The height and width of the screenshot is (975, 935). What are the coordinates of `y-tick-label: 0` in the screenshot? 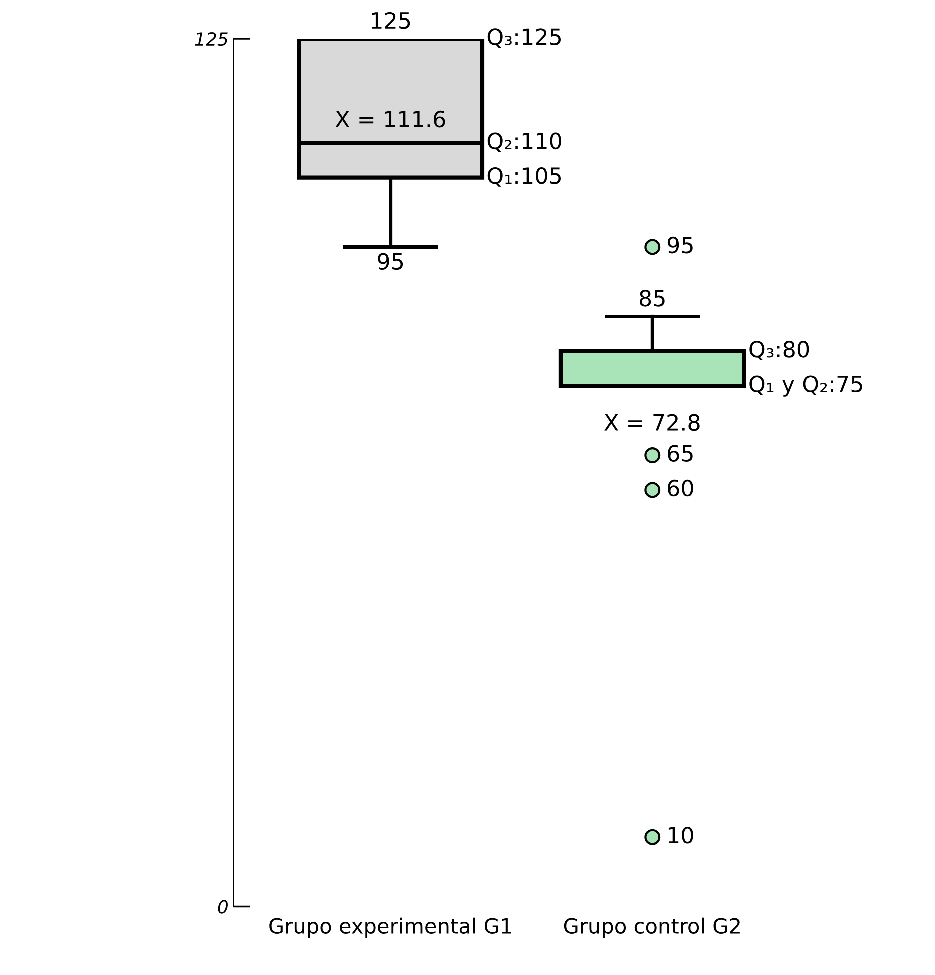 It's located at (223, 907).